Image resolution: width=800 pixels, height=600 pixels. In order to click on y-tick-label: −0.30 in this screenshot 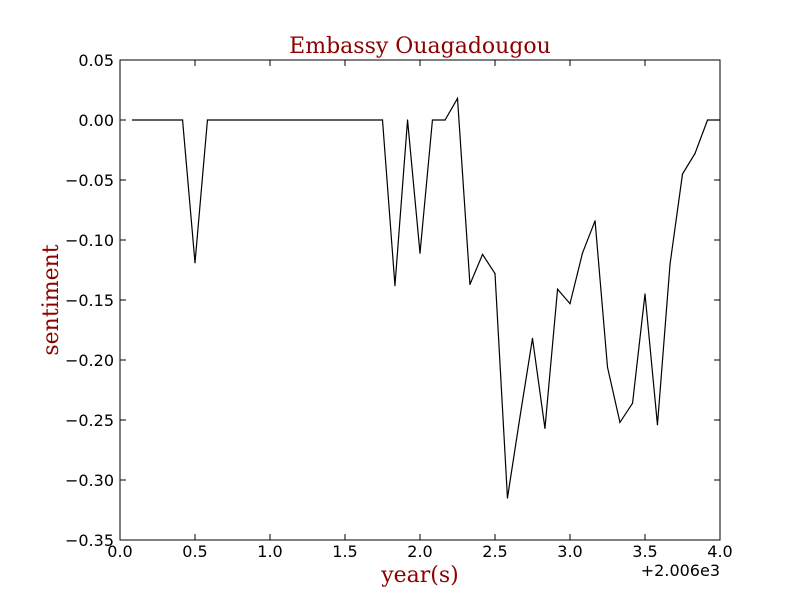, I will do `click(89, 480)`.